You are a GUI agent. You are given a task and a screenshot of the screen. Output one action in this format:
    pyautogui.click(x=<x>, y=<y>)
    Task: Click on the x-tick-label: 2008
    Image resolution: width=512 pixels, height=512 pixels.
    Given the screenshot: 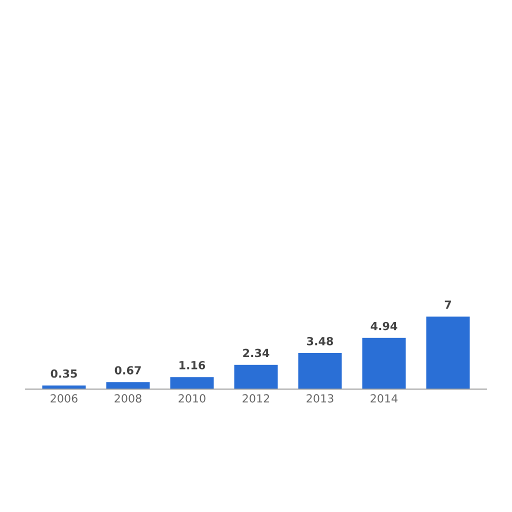 What is the action you would take?
    pyautogui.click(x=128, y=398)
    